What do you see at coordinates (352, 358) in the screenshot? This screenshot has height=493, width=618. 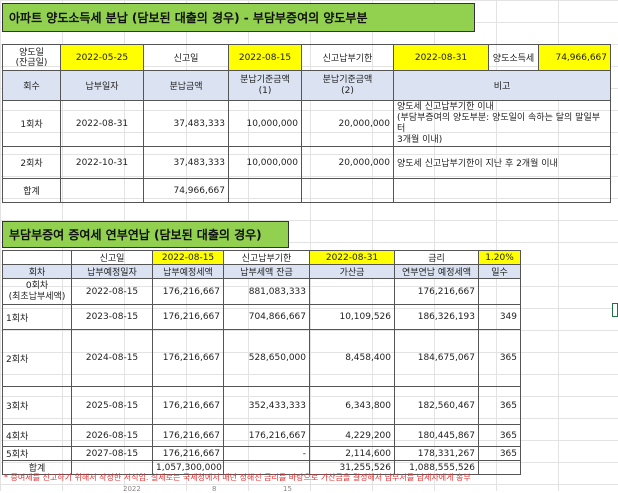 I see `add-cell: 8,458,400` at bounding box center [352, 358].